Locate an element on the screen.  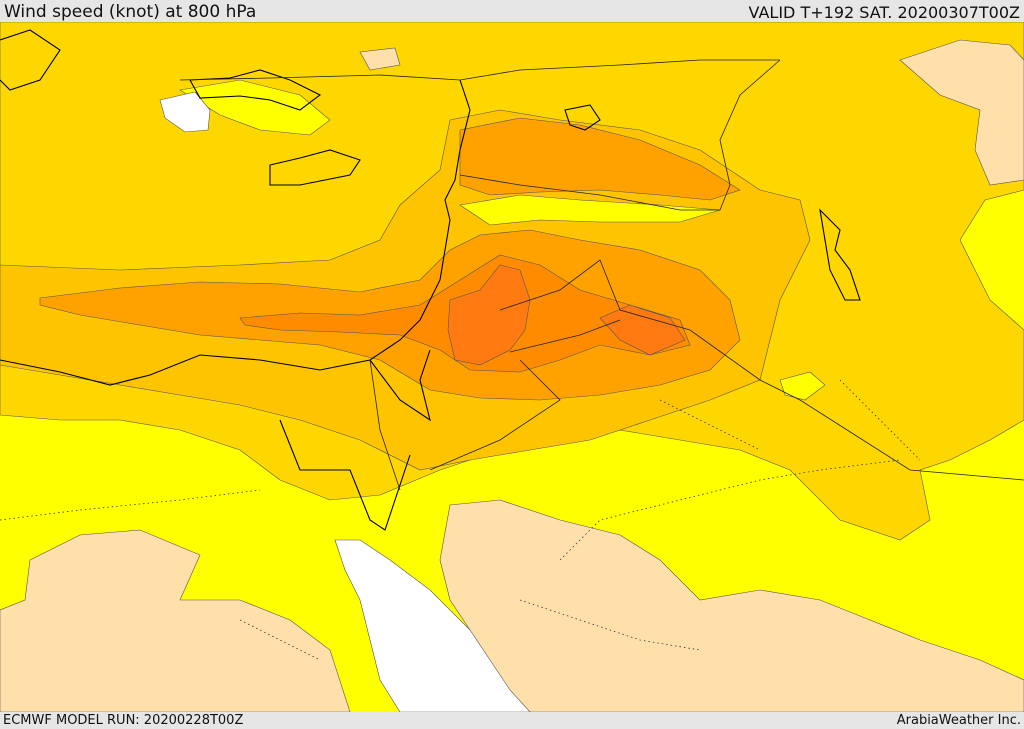
calm-iraq-region is located at coordinates (961, 112).